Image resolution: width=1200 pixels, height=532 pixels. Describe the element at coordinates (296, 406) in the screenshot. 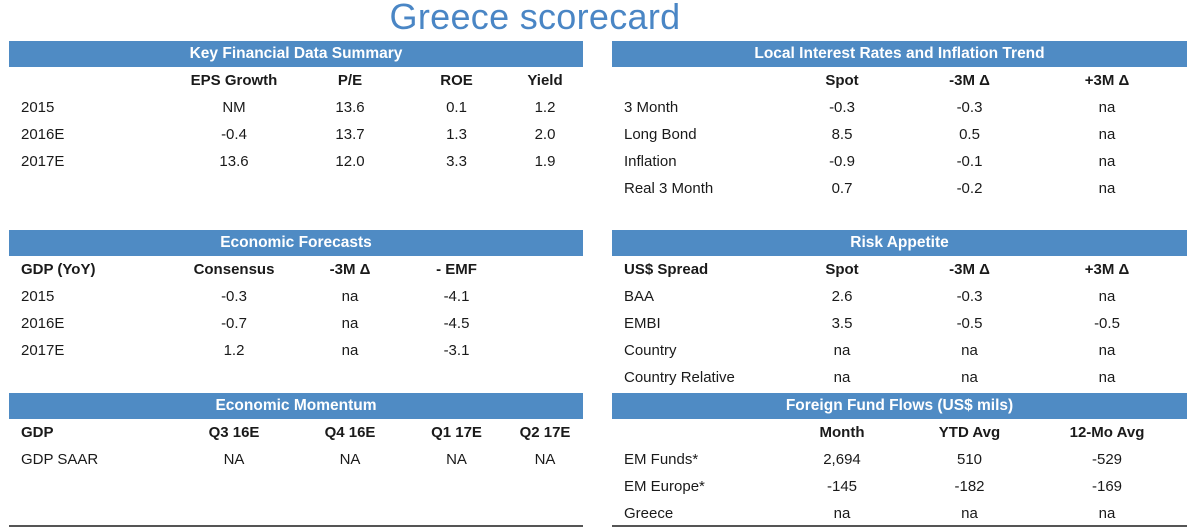

I see `panel-header: Economic Momentum` at that location.